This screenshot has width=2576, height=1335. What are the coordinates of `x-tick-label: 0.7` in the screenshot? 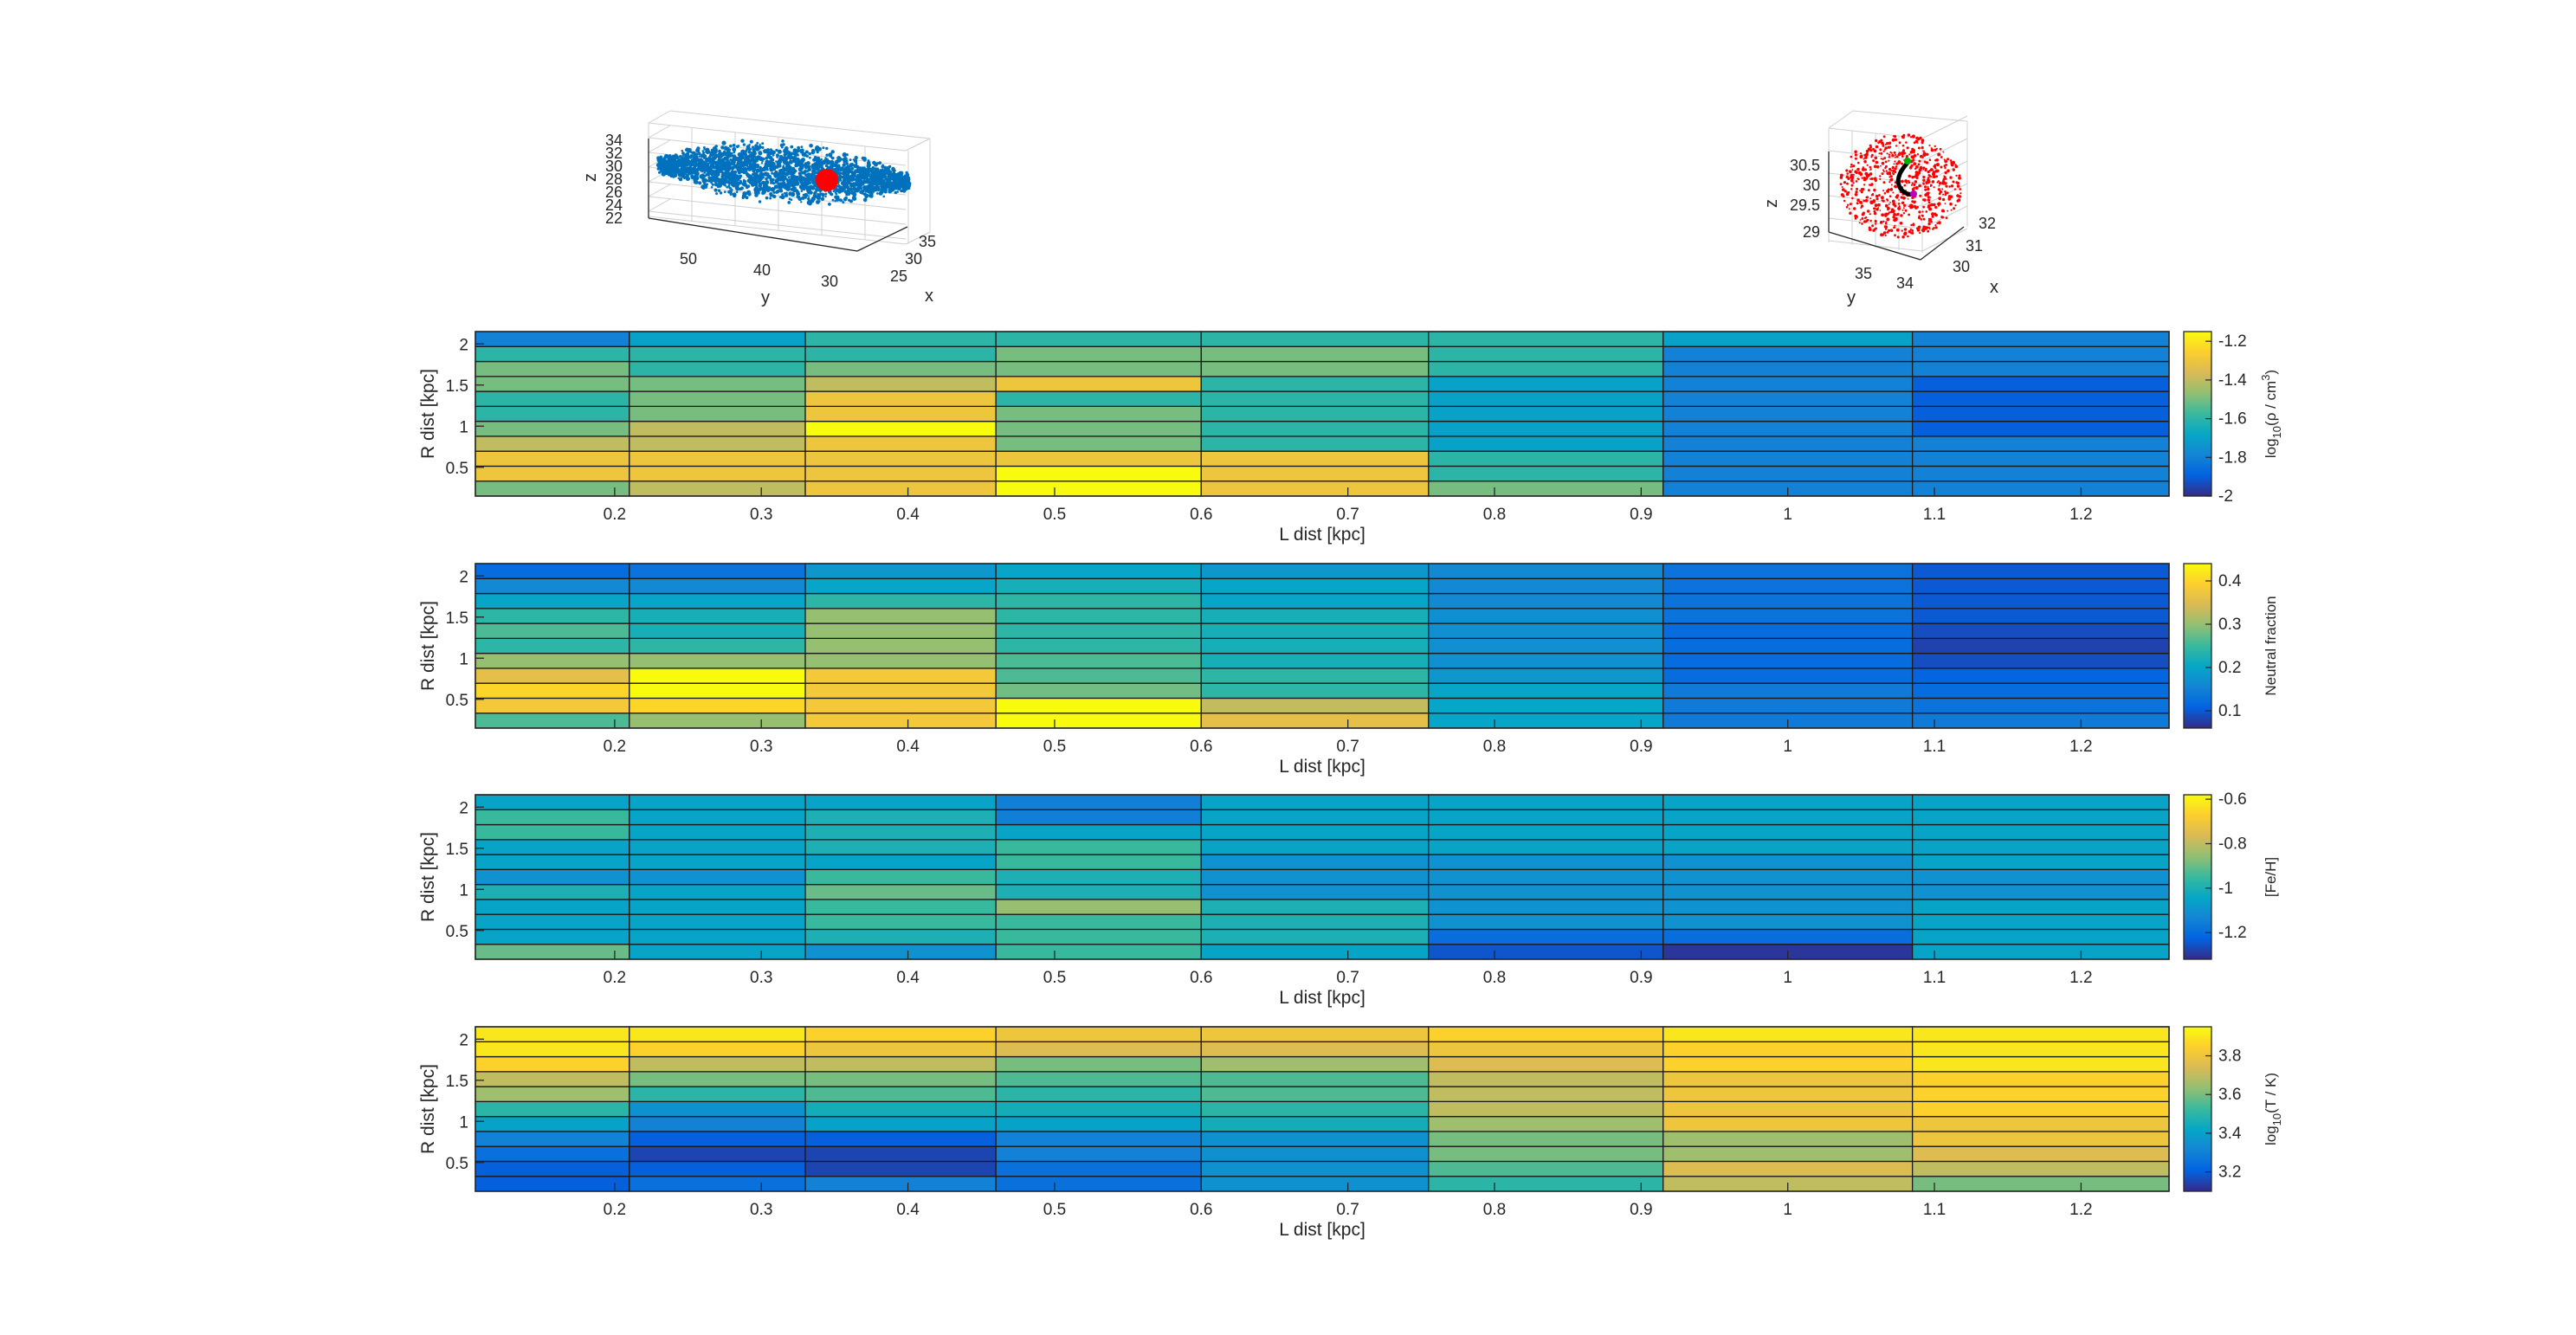 It's located at (1347, 515).